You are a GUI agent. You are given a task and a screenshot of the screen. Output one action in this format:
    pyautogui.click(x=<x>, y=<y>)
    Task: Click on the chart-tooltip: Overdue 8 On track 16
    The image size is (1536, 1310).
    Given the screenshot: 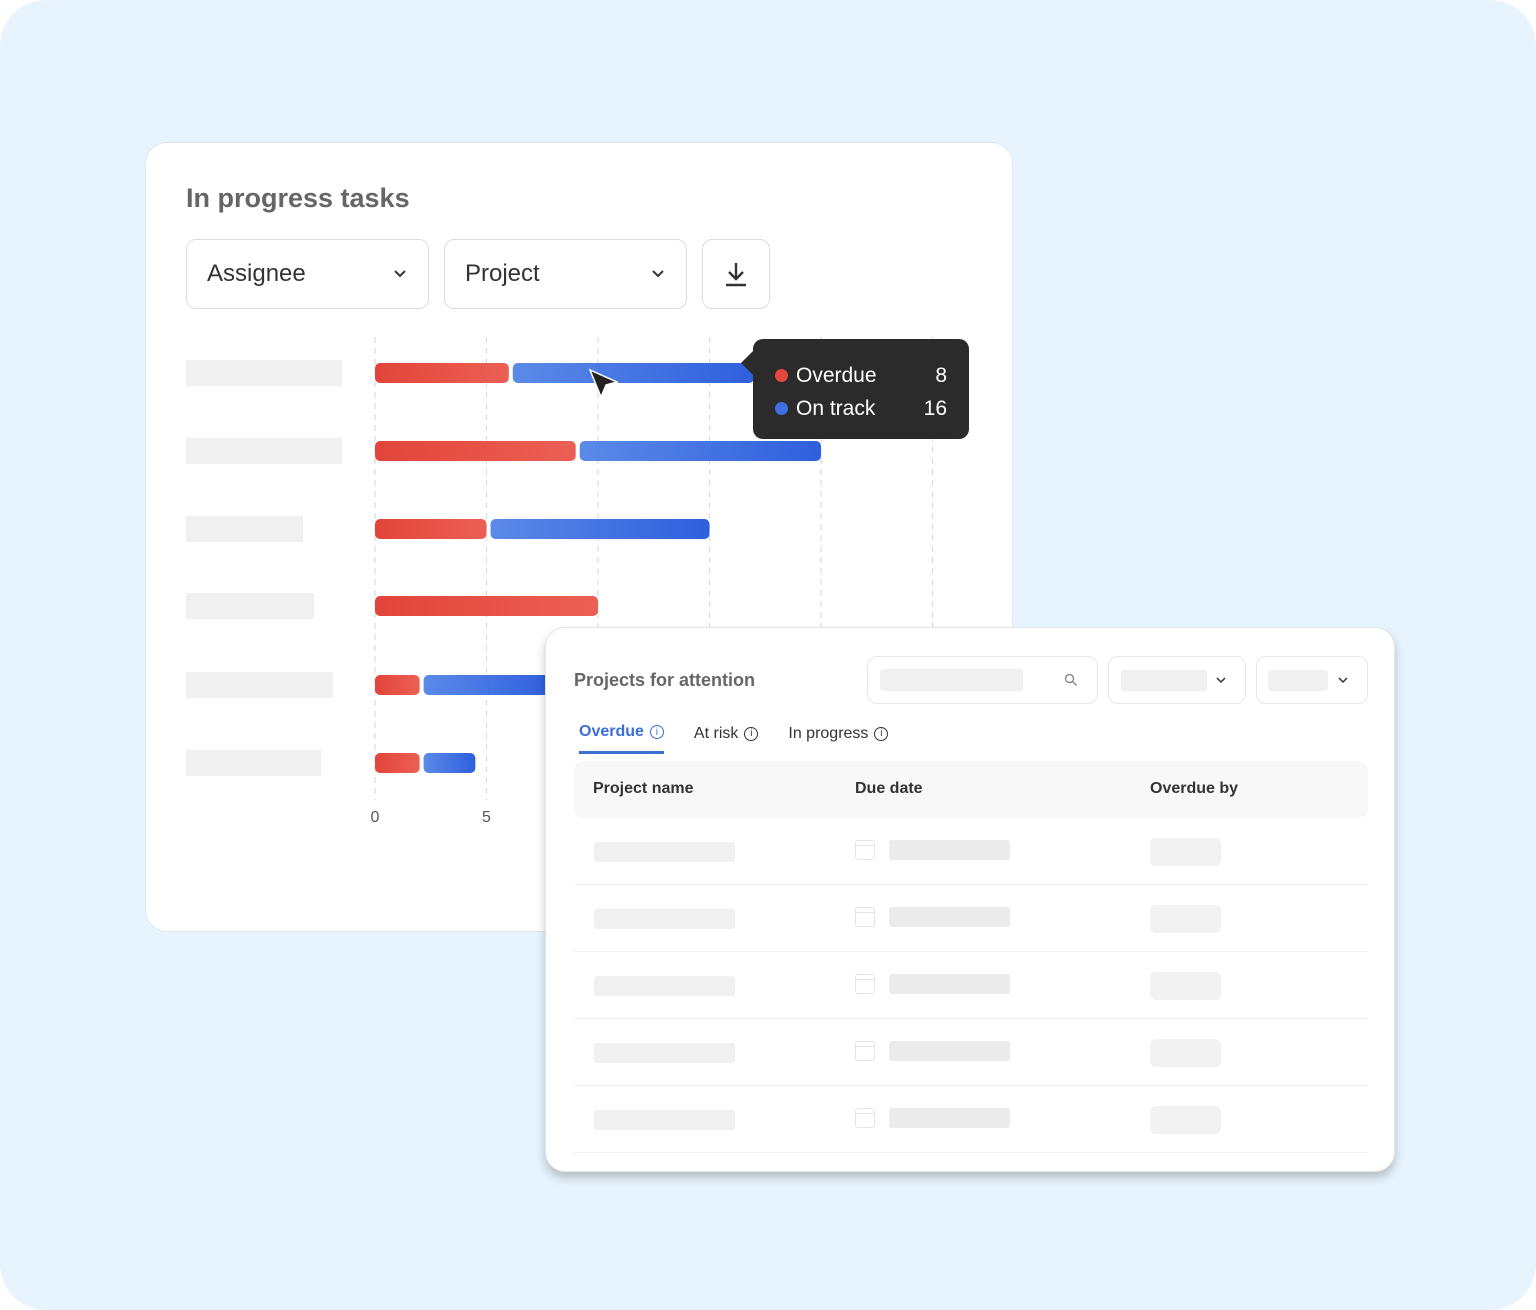 What is the action you would take?
    pyautogui.click(x=855, y=389)
    